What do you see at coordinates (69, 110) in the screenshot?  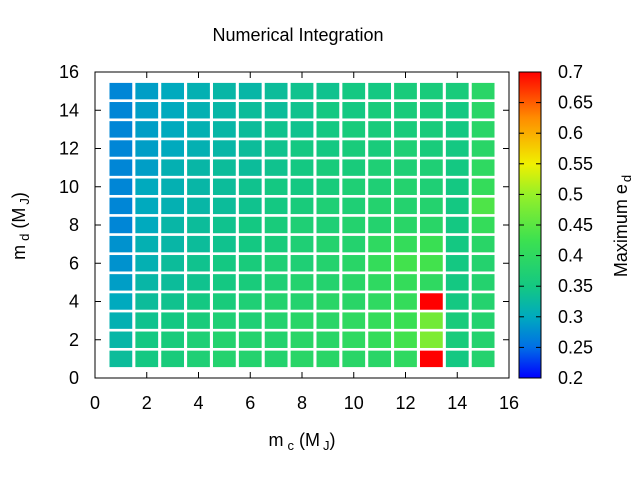 I see `y-tick-label: 14` at bounding box center [69, 110].